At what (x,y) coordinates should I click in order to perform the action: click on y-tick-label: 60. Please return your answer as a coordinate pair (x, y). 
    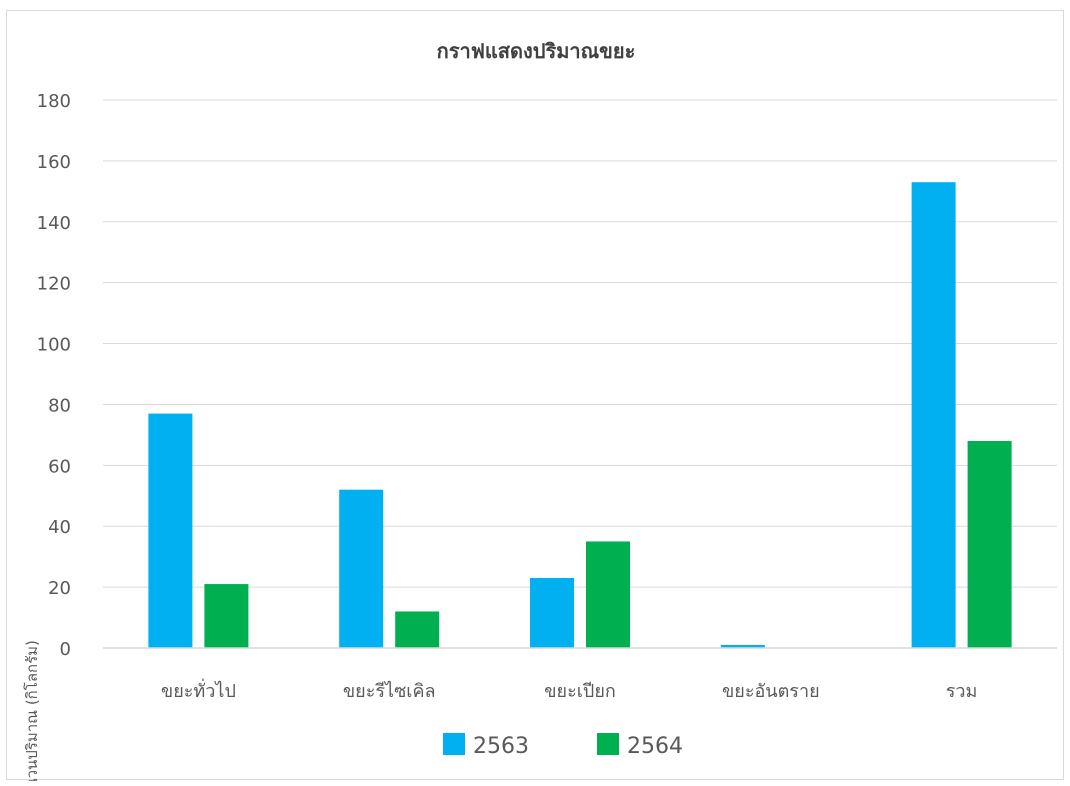
    Looking at the image, I should click on (59, 466).